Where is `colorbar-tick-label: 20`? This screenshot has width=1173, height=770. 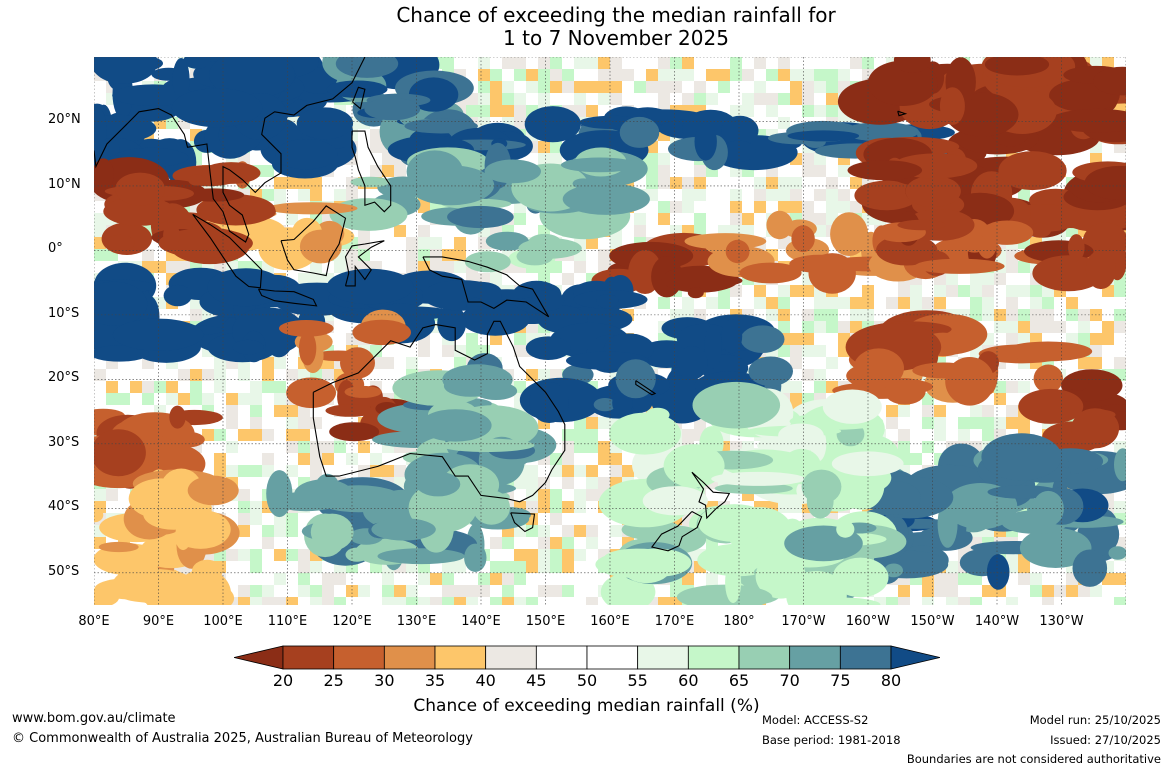
colorbar-tick-label: 20 is located at coordinates (283, 680).